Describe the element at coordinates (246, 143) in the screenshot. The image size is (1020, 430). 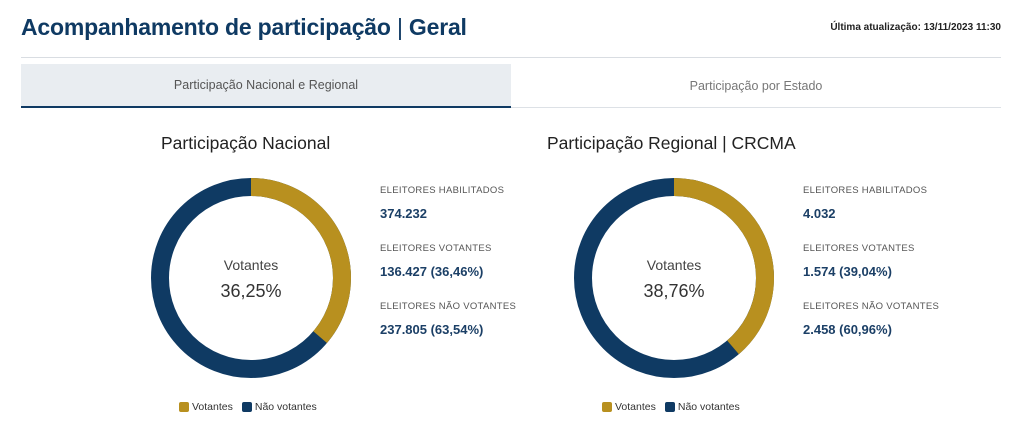
I see `panel-title: Participação Nacional` at that location.